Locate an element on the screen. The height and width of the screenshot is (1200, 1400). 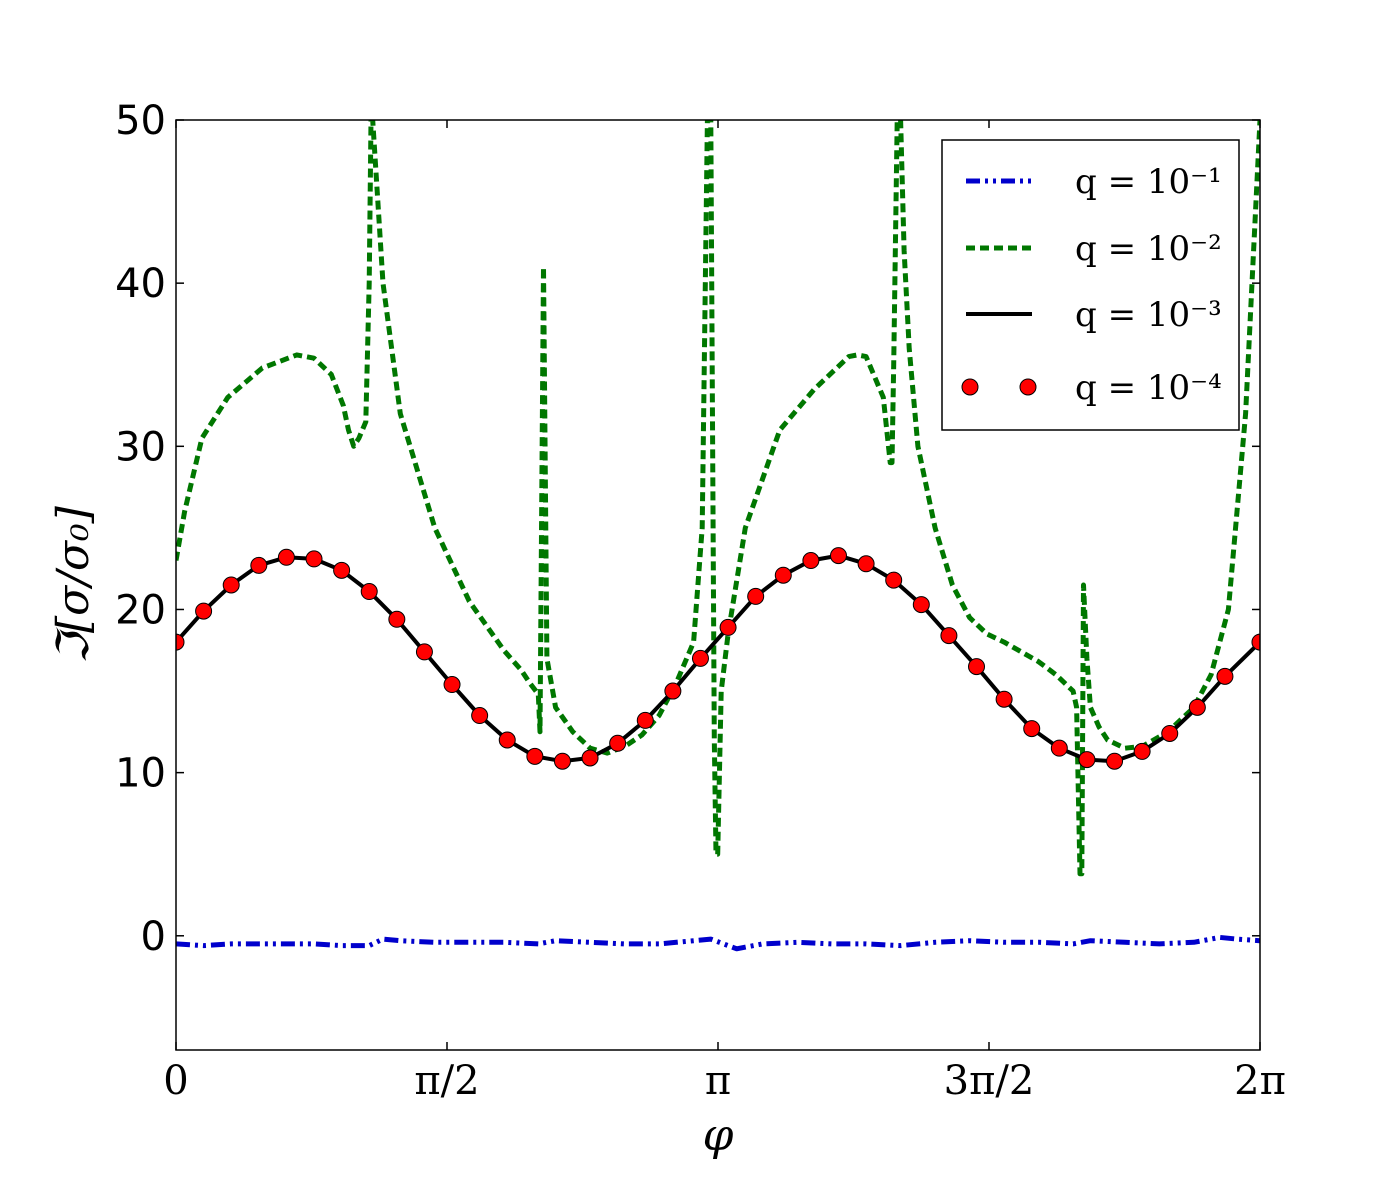
y-tick-label: 10 is located at coordinates (140, 774).